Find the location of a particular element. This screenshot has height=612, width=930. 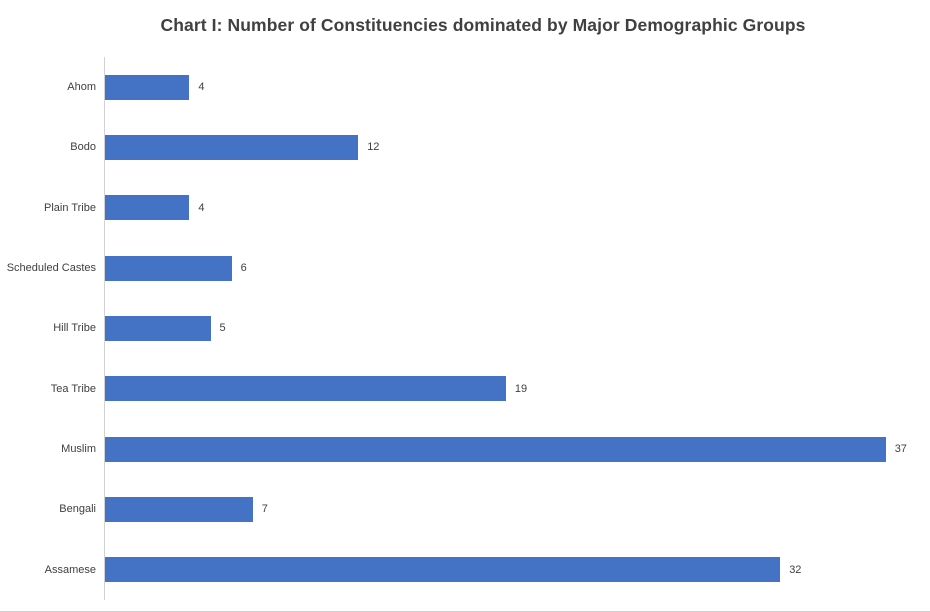

value-label: 6 is located at coordinates (243, 268).